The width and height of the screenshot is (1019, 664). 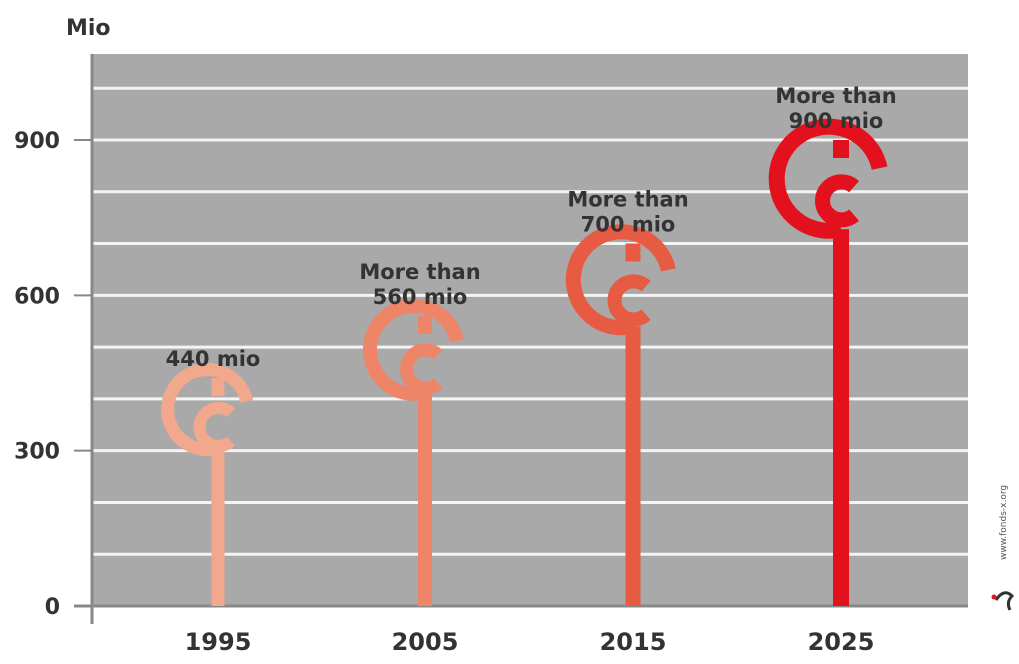 I want to click on data-label: 700 mio, so click(x=628, y=225).